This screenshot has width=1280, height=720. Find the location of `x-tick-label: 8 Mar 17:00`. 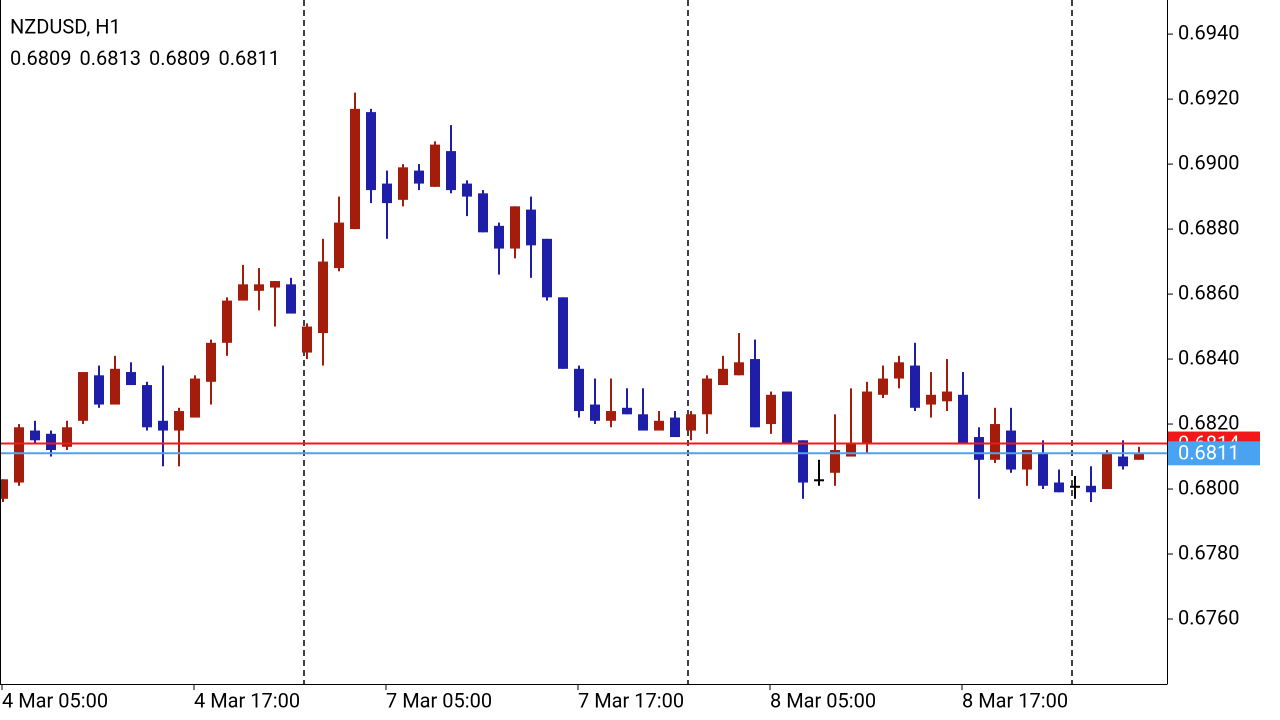

x-tick-label: 8 Mar 17:00 is located at coordinates (1015, 700).